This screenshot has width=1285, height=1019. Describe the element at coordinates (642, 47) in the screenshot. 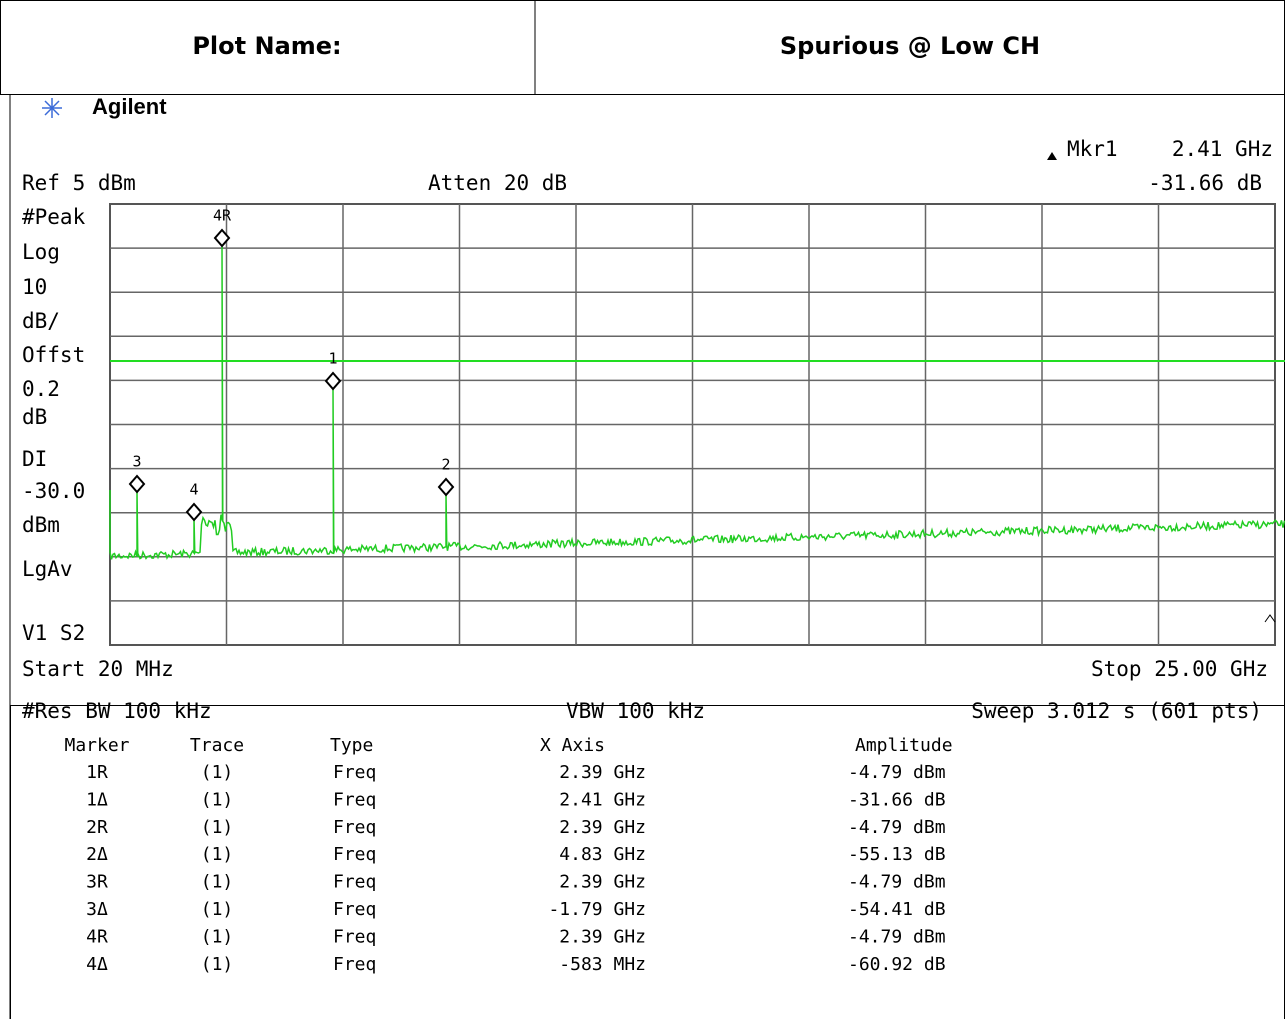

I see `header-box` at that location.